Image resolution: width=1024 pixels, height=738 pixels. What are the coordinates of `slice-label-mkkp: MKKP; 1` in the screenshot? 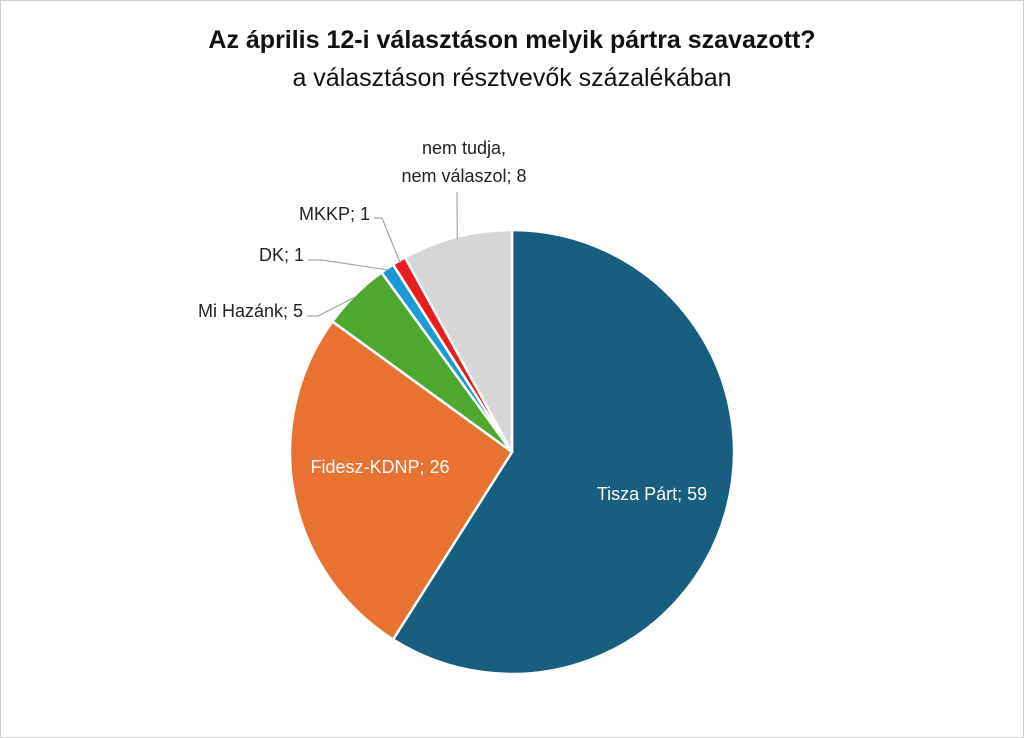 It's located at (334, 214).